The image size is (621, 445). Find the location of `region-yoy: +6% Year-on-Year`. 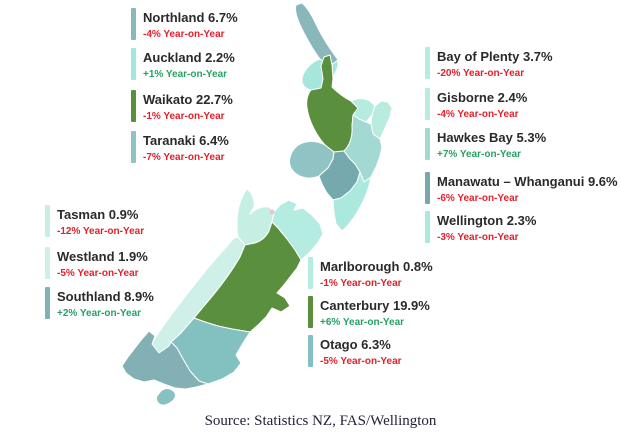

region-yoy: +6% Year-on-Year is located at coordinates (362, 322).